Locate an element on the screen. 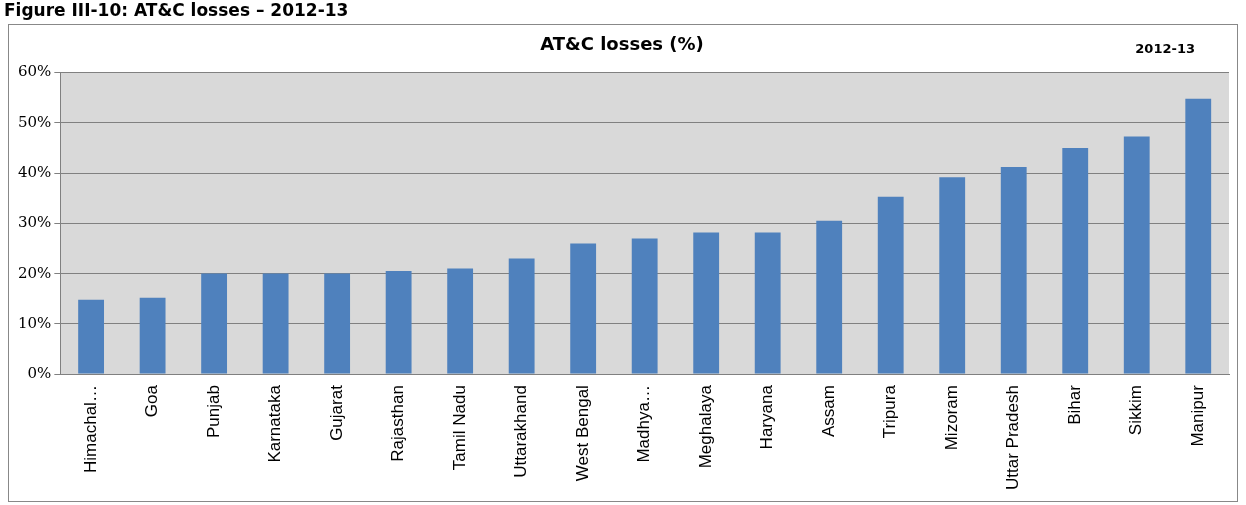 This screenshot has width=1246, height=505. y-tick-label: 40% is located at coordinates (35, 172).